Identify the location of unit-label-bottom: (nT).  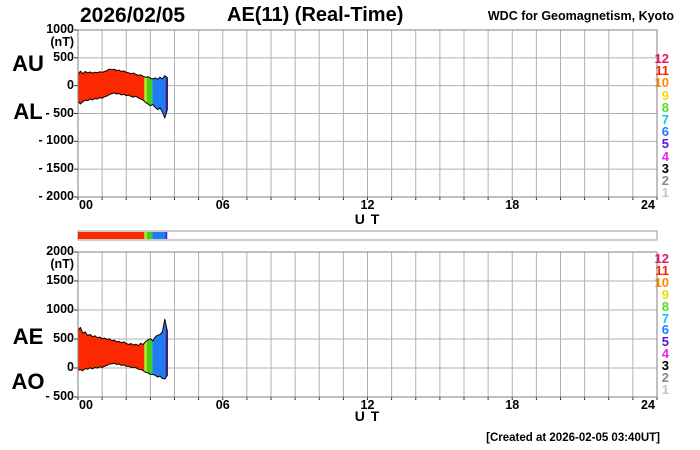
(62, 264).